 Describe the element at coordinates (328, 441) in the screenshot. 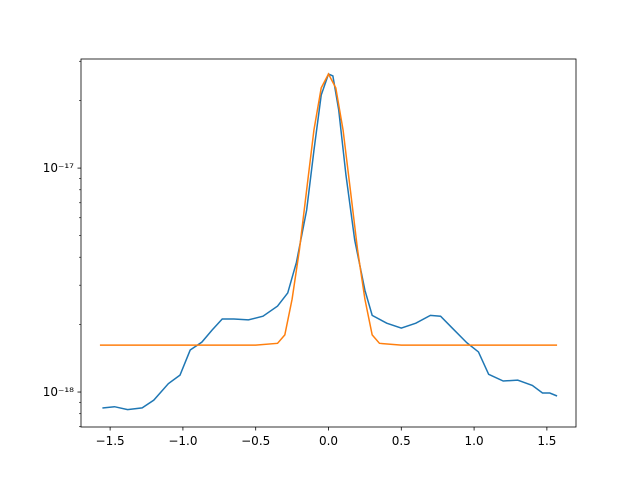

I see `x-tick-label: 0.0` at that location.